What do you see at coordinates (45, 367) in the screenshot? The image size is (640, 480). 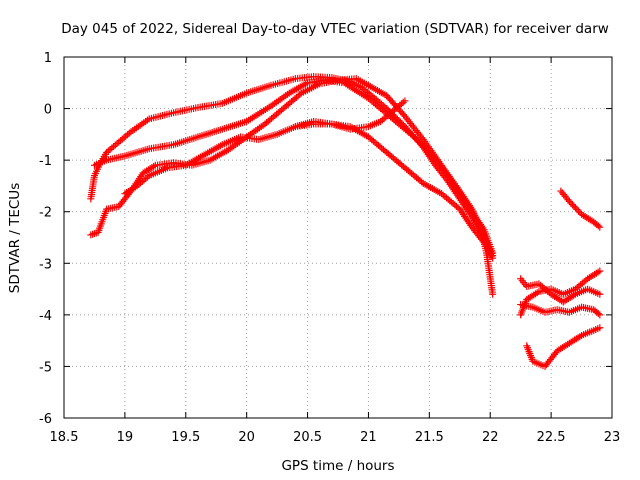 I see `y-tick-label: -5` at bounding box center [45, 367].